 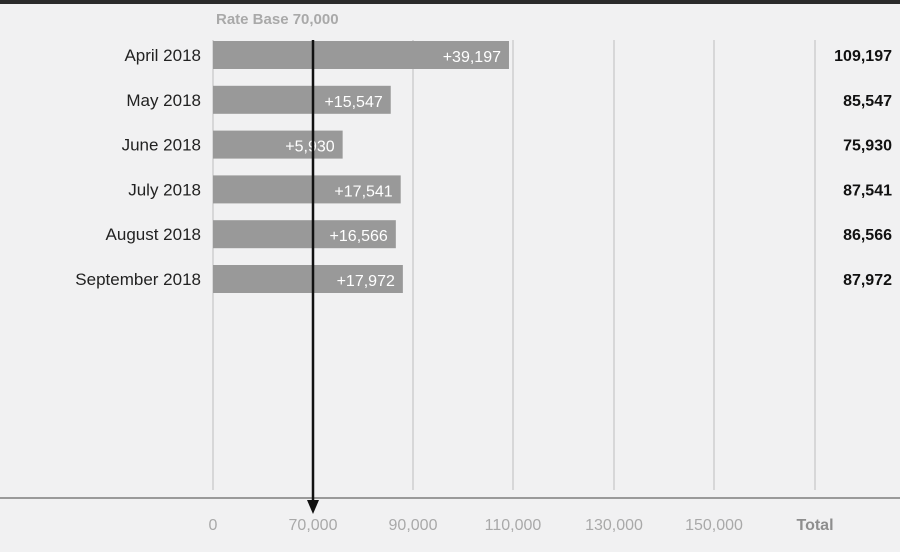 What do you see at coordinates (313, 525) in the screenshot?
I see `x-tick-label: 70,000` at bounding box center [313, 525].